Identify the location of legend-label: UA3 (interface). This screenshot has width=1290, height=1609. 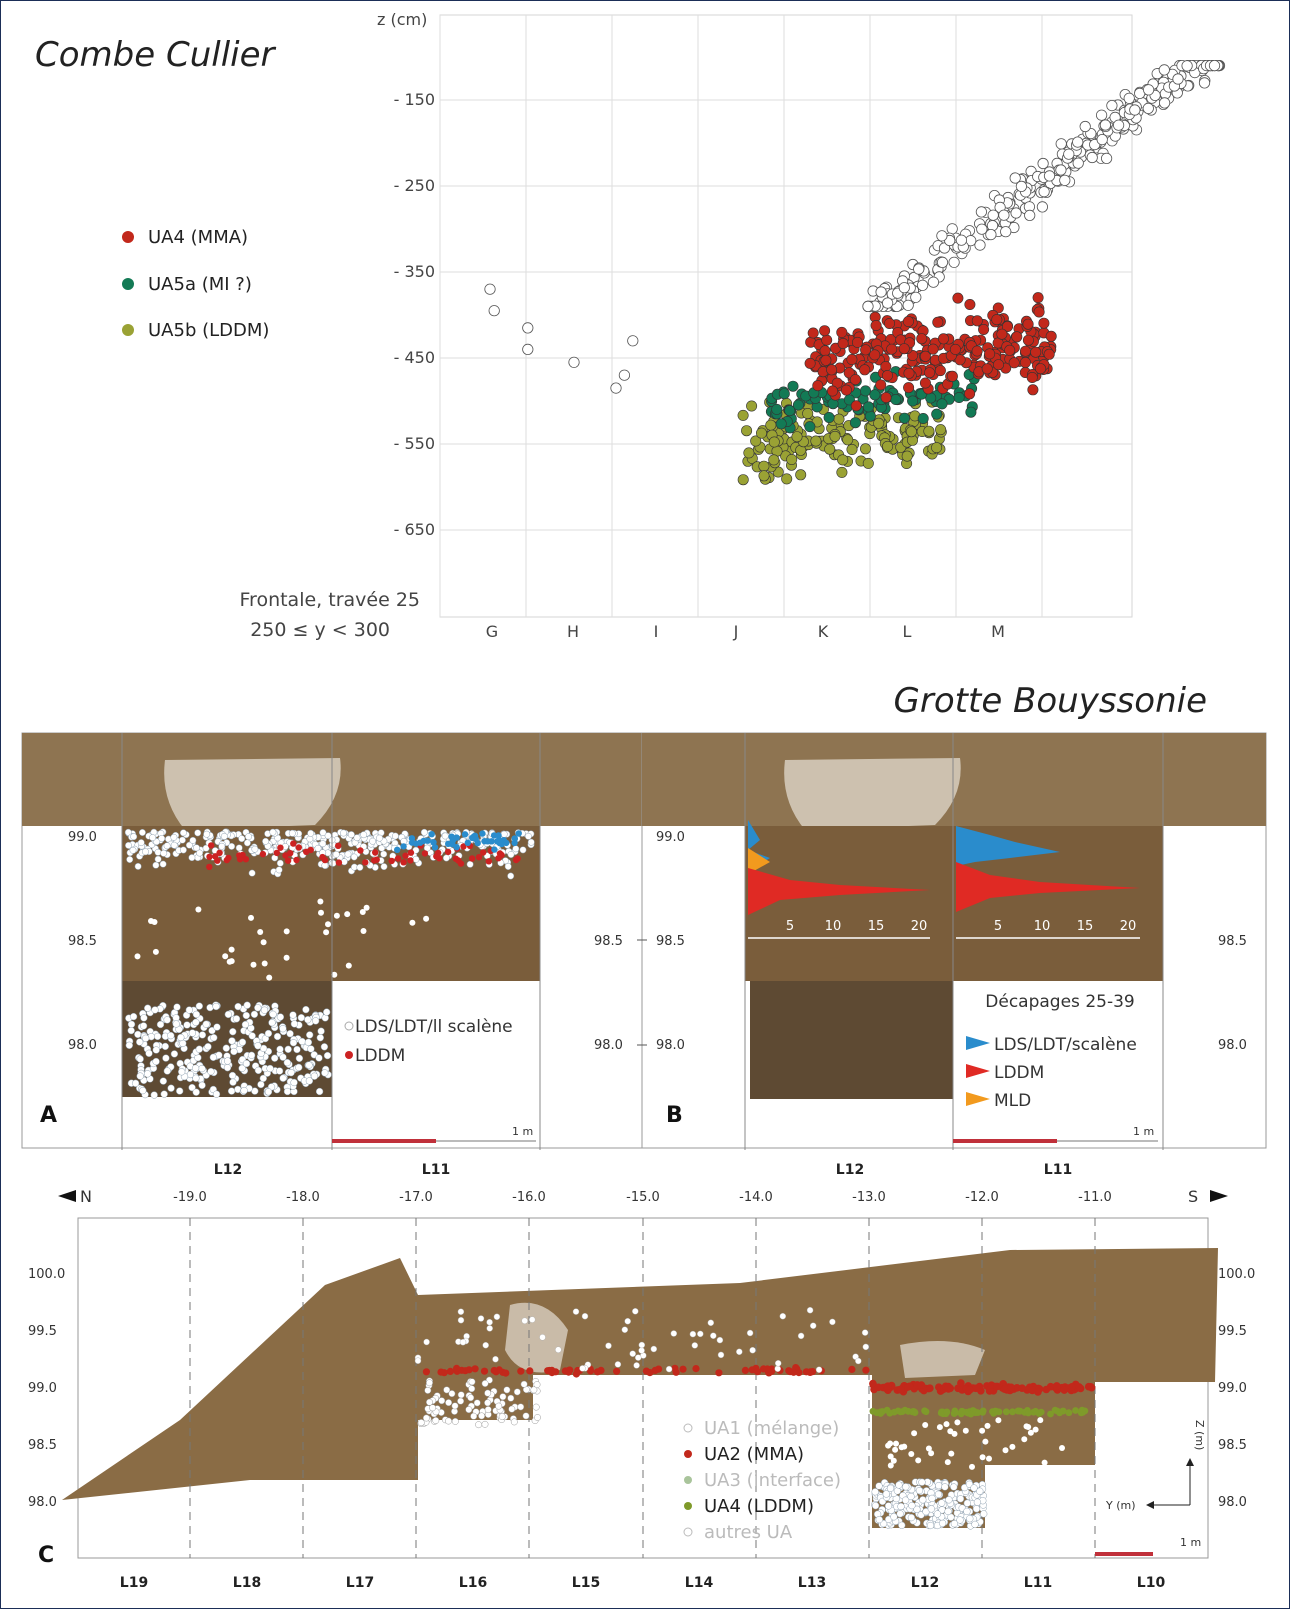
(772, 1480).